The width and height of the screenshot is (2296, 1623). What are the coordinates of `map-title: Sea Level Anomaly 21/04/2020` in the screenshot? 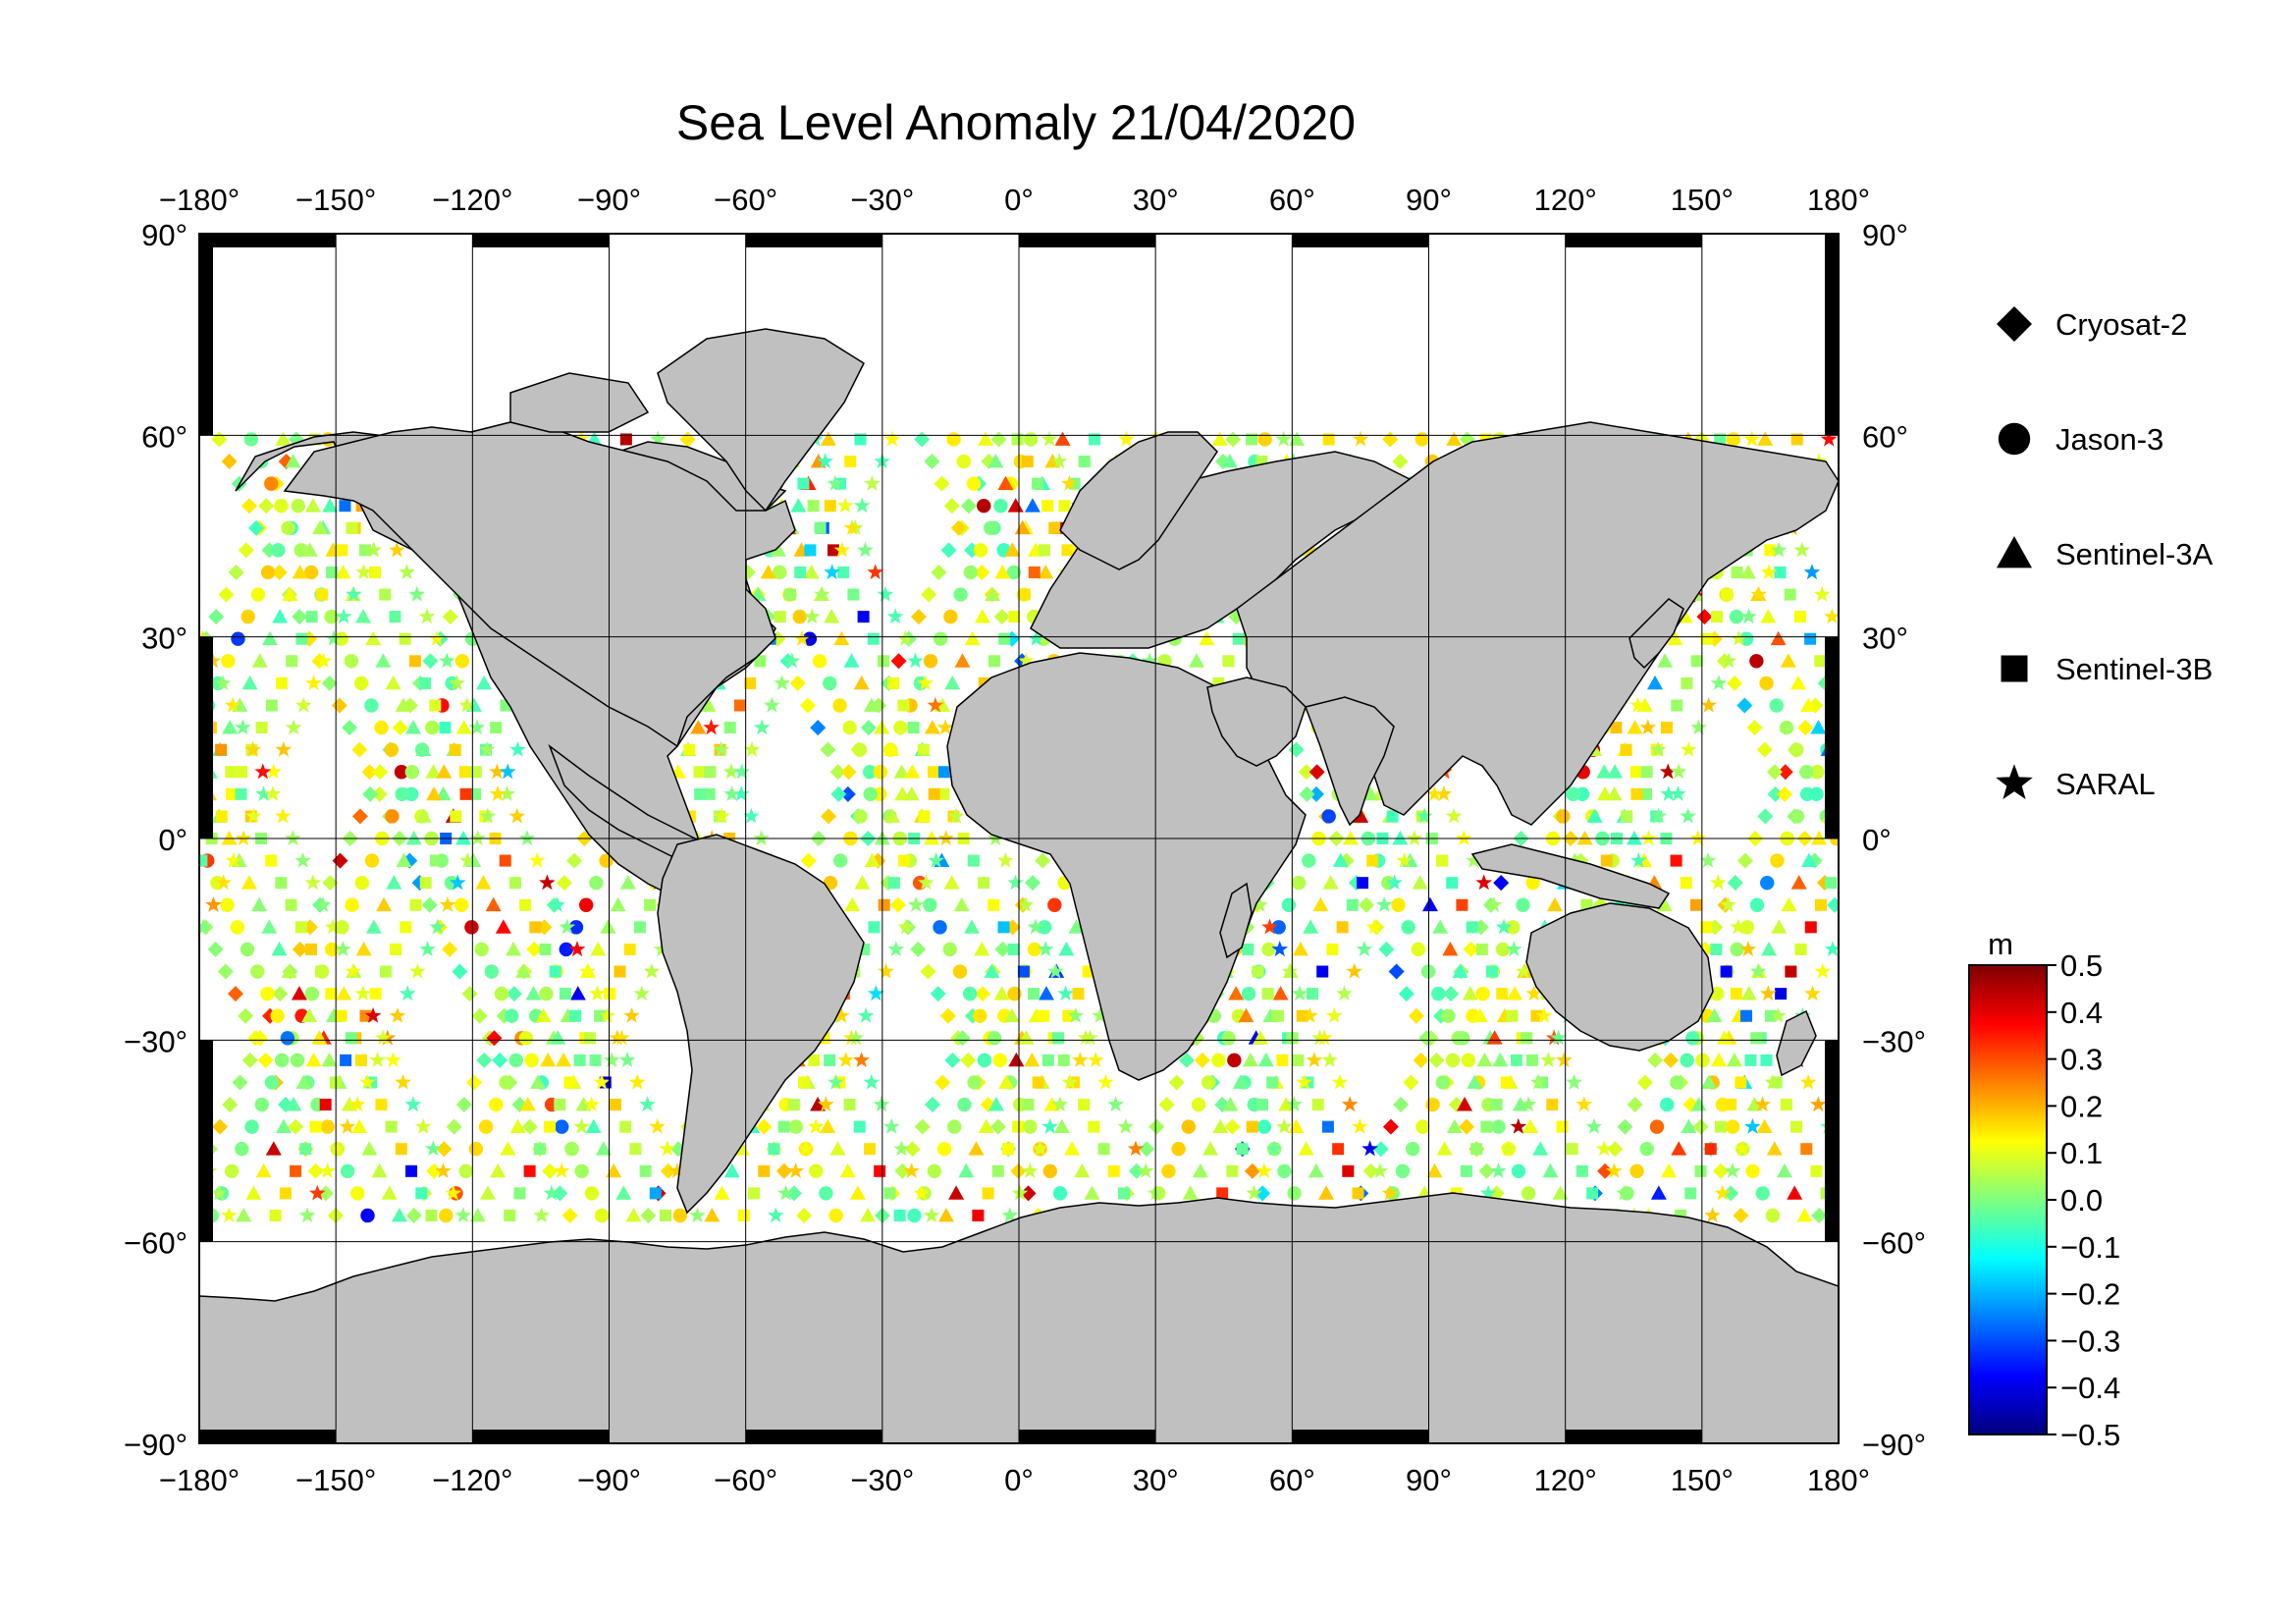 It's located at (1016, 122).